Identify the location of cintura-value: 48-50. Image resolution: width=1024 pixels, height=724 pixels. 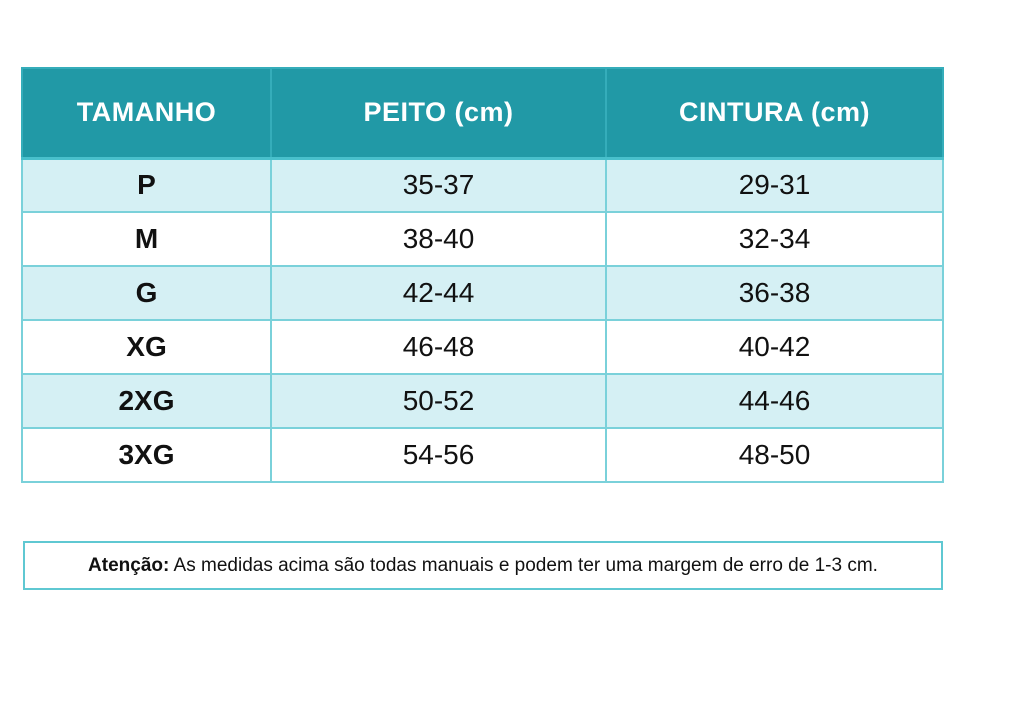
(774, 455).